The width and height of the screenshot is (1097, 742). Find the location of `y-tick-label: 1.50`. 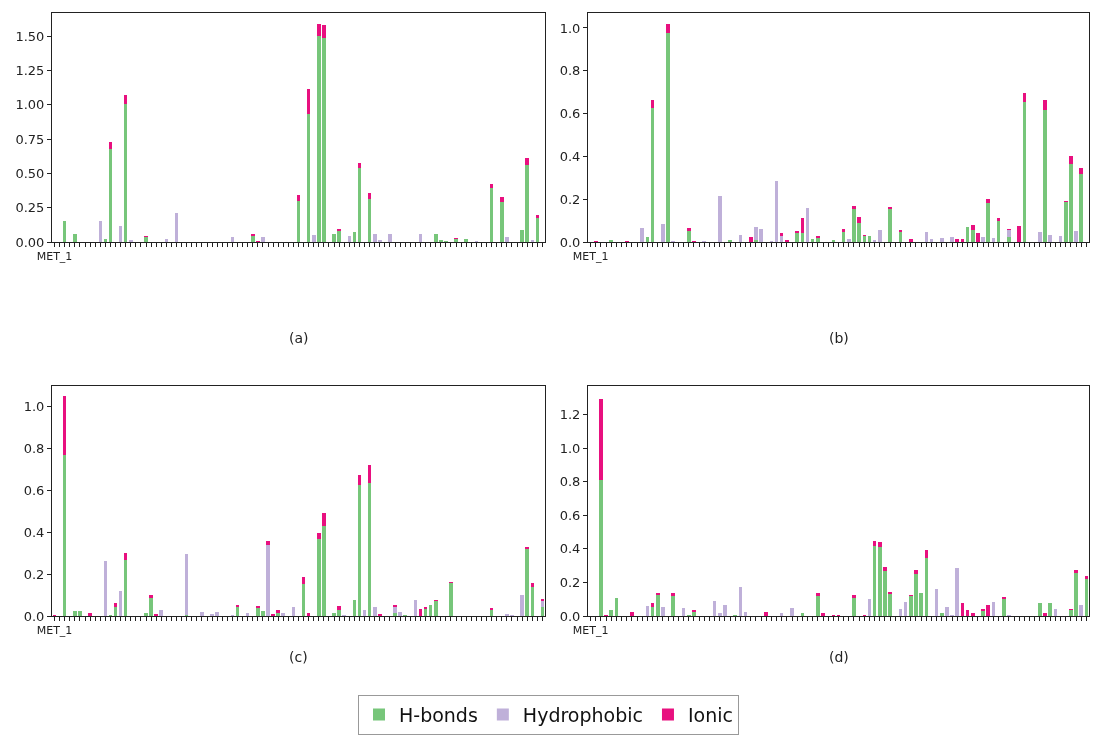

y-tick-label: 1.50 is located at coordinates (30, 36).